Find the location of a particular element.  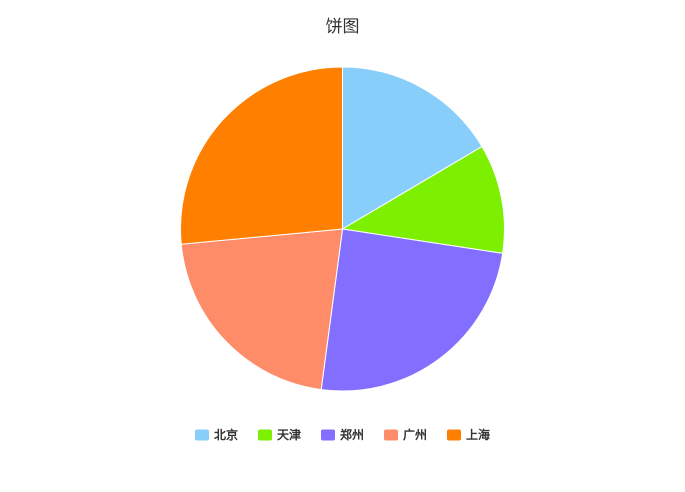

legend: 北京 天津 郑州 广州 上海 is located at coordinates (342, 434).